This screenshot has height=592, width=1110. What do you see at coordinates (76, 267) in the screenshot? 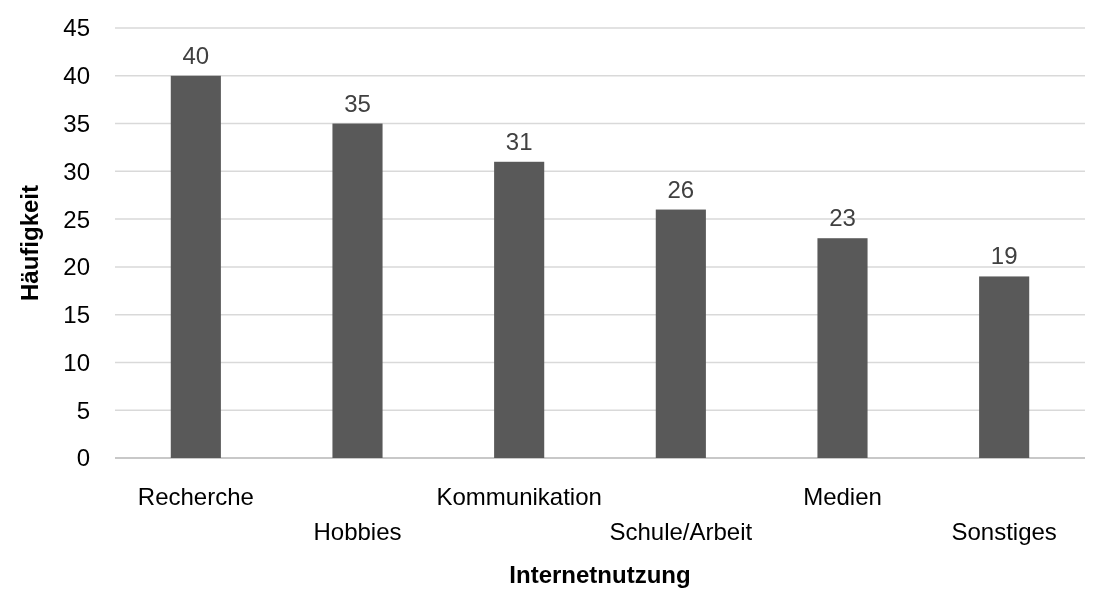
I see `y-tick-label: 20` at bounding box center [76, 267].